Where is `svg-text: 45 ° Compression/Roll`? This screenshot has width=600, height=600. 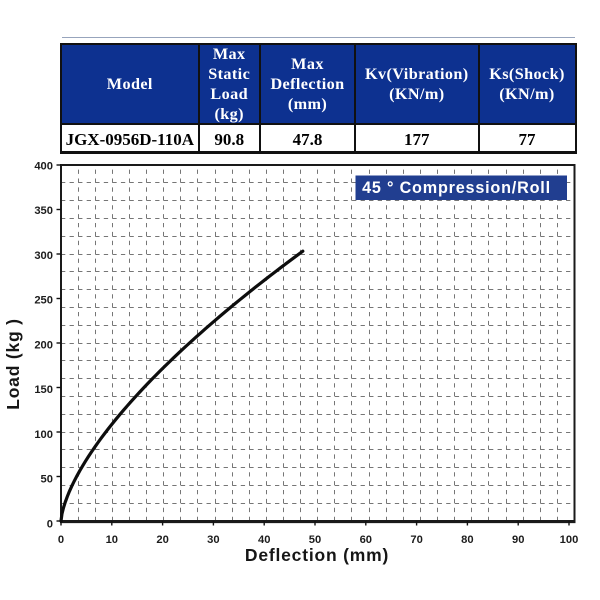 svg-text: 45 ° Compression/Roll is located at coordinates (456, 188).